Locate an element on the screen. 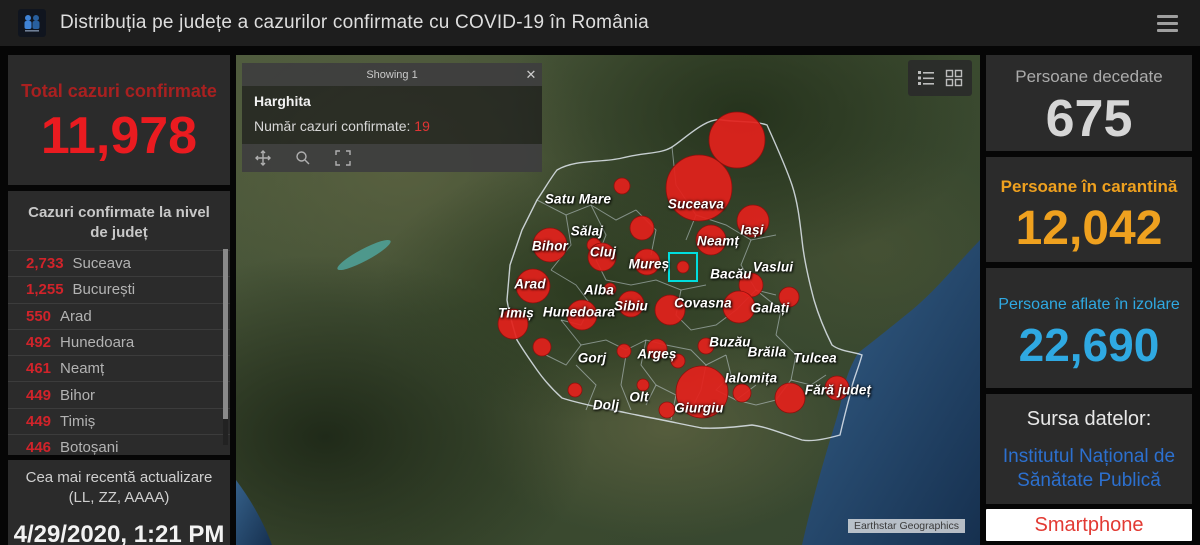  county-list-scrollbar is located at coordinates (225, 347).